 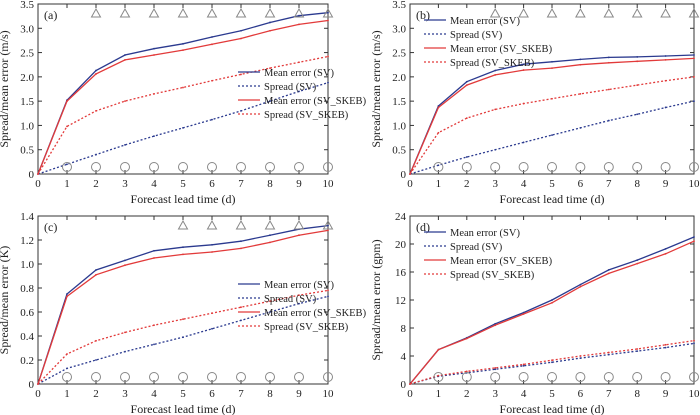 What do you see at coordinates (399, 78) in the screenshot?
I see `y-tick-label: 2.0` at bounding box center [399, 78].